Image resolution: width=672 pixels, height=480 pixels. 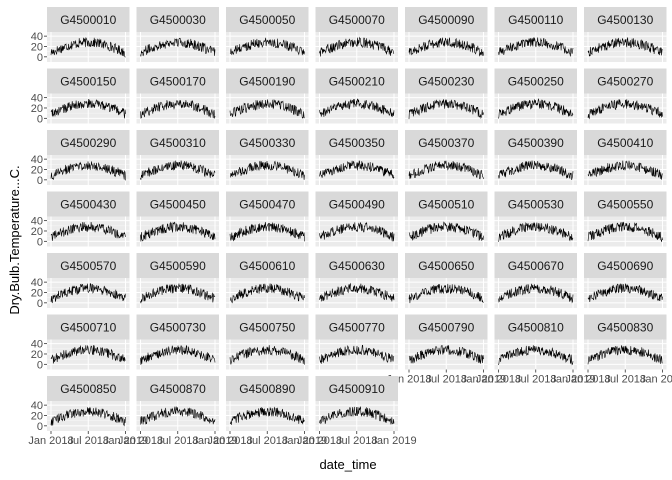 I want to click on facet-strip-label: G4500810, so click(x=536, y=328).